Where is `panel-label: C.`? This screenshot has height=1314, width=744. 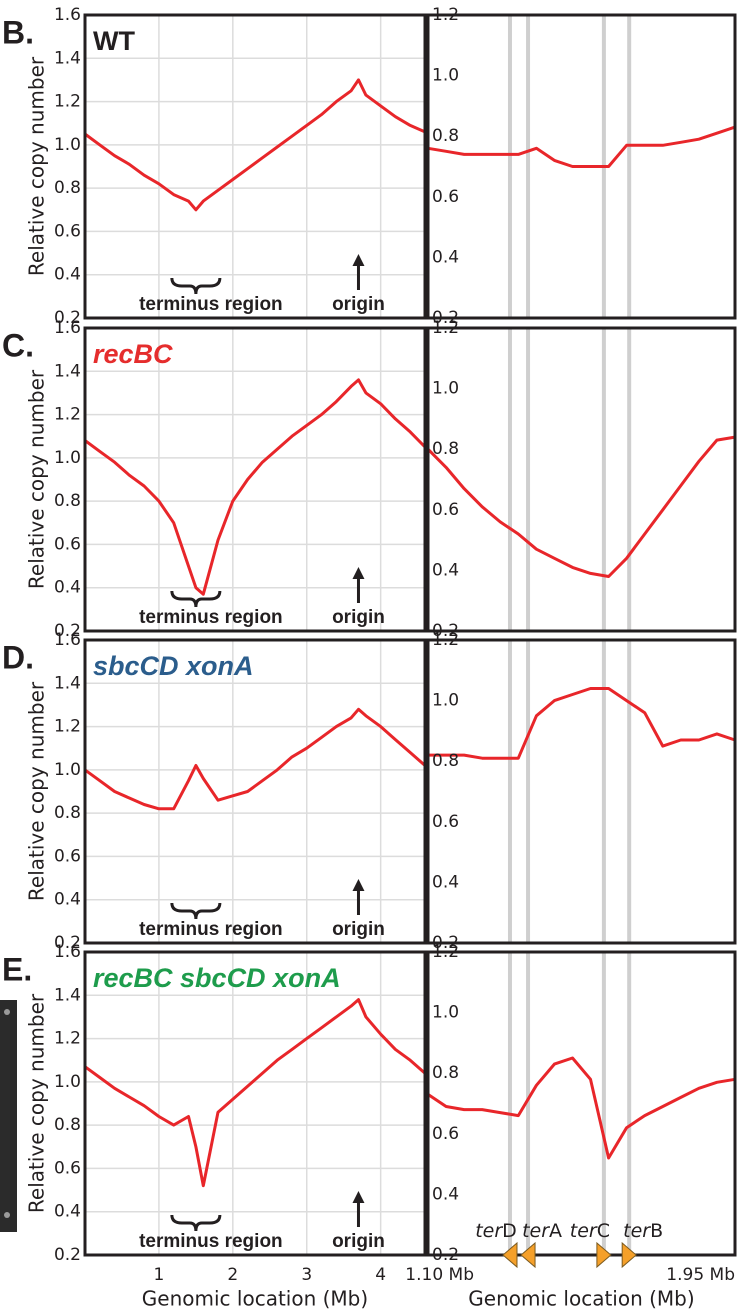 panel-label: C. is located at coordinates (18, 345).